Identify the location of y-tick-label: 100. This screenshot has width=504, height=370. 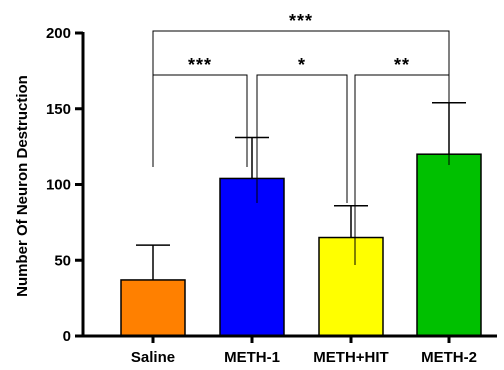
(58, 185).